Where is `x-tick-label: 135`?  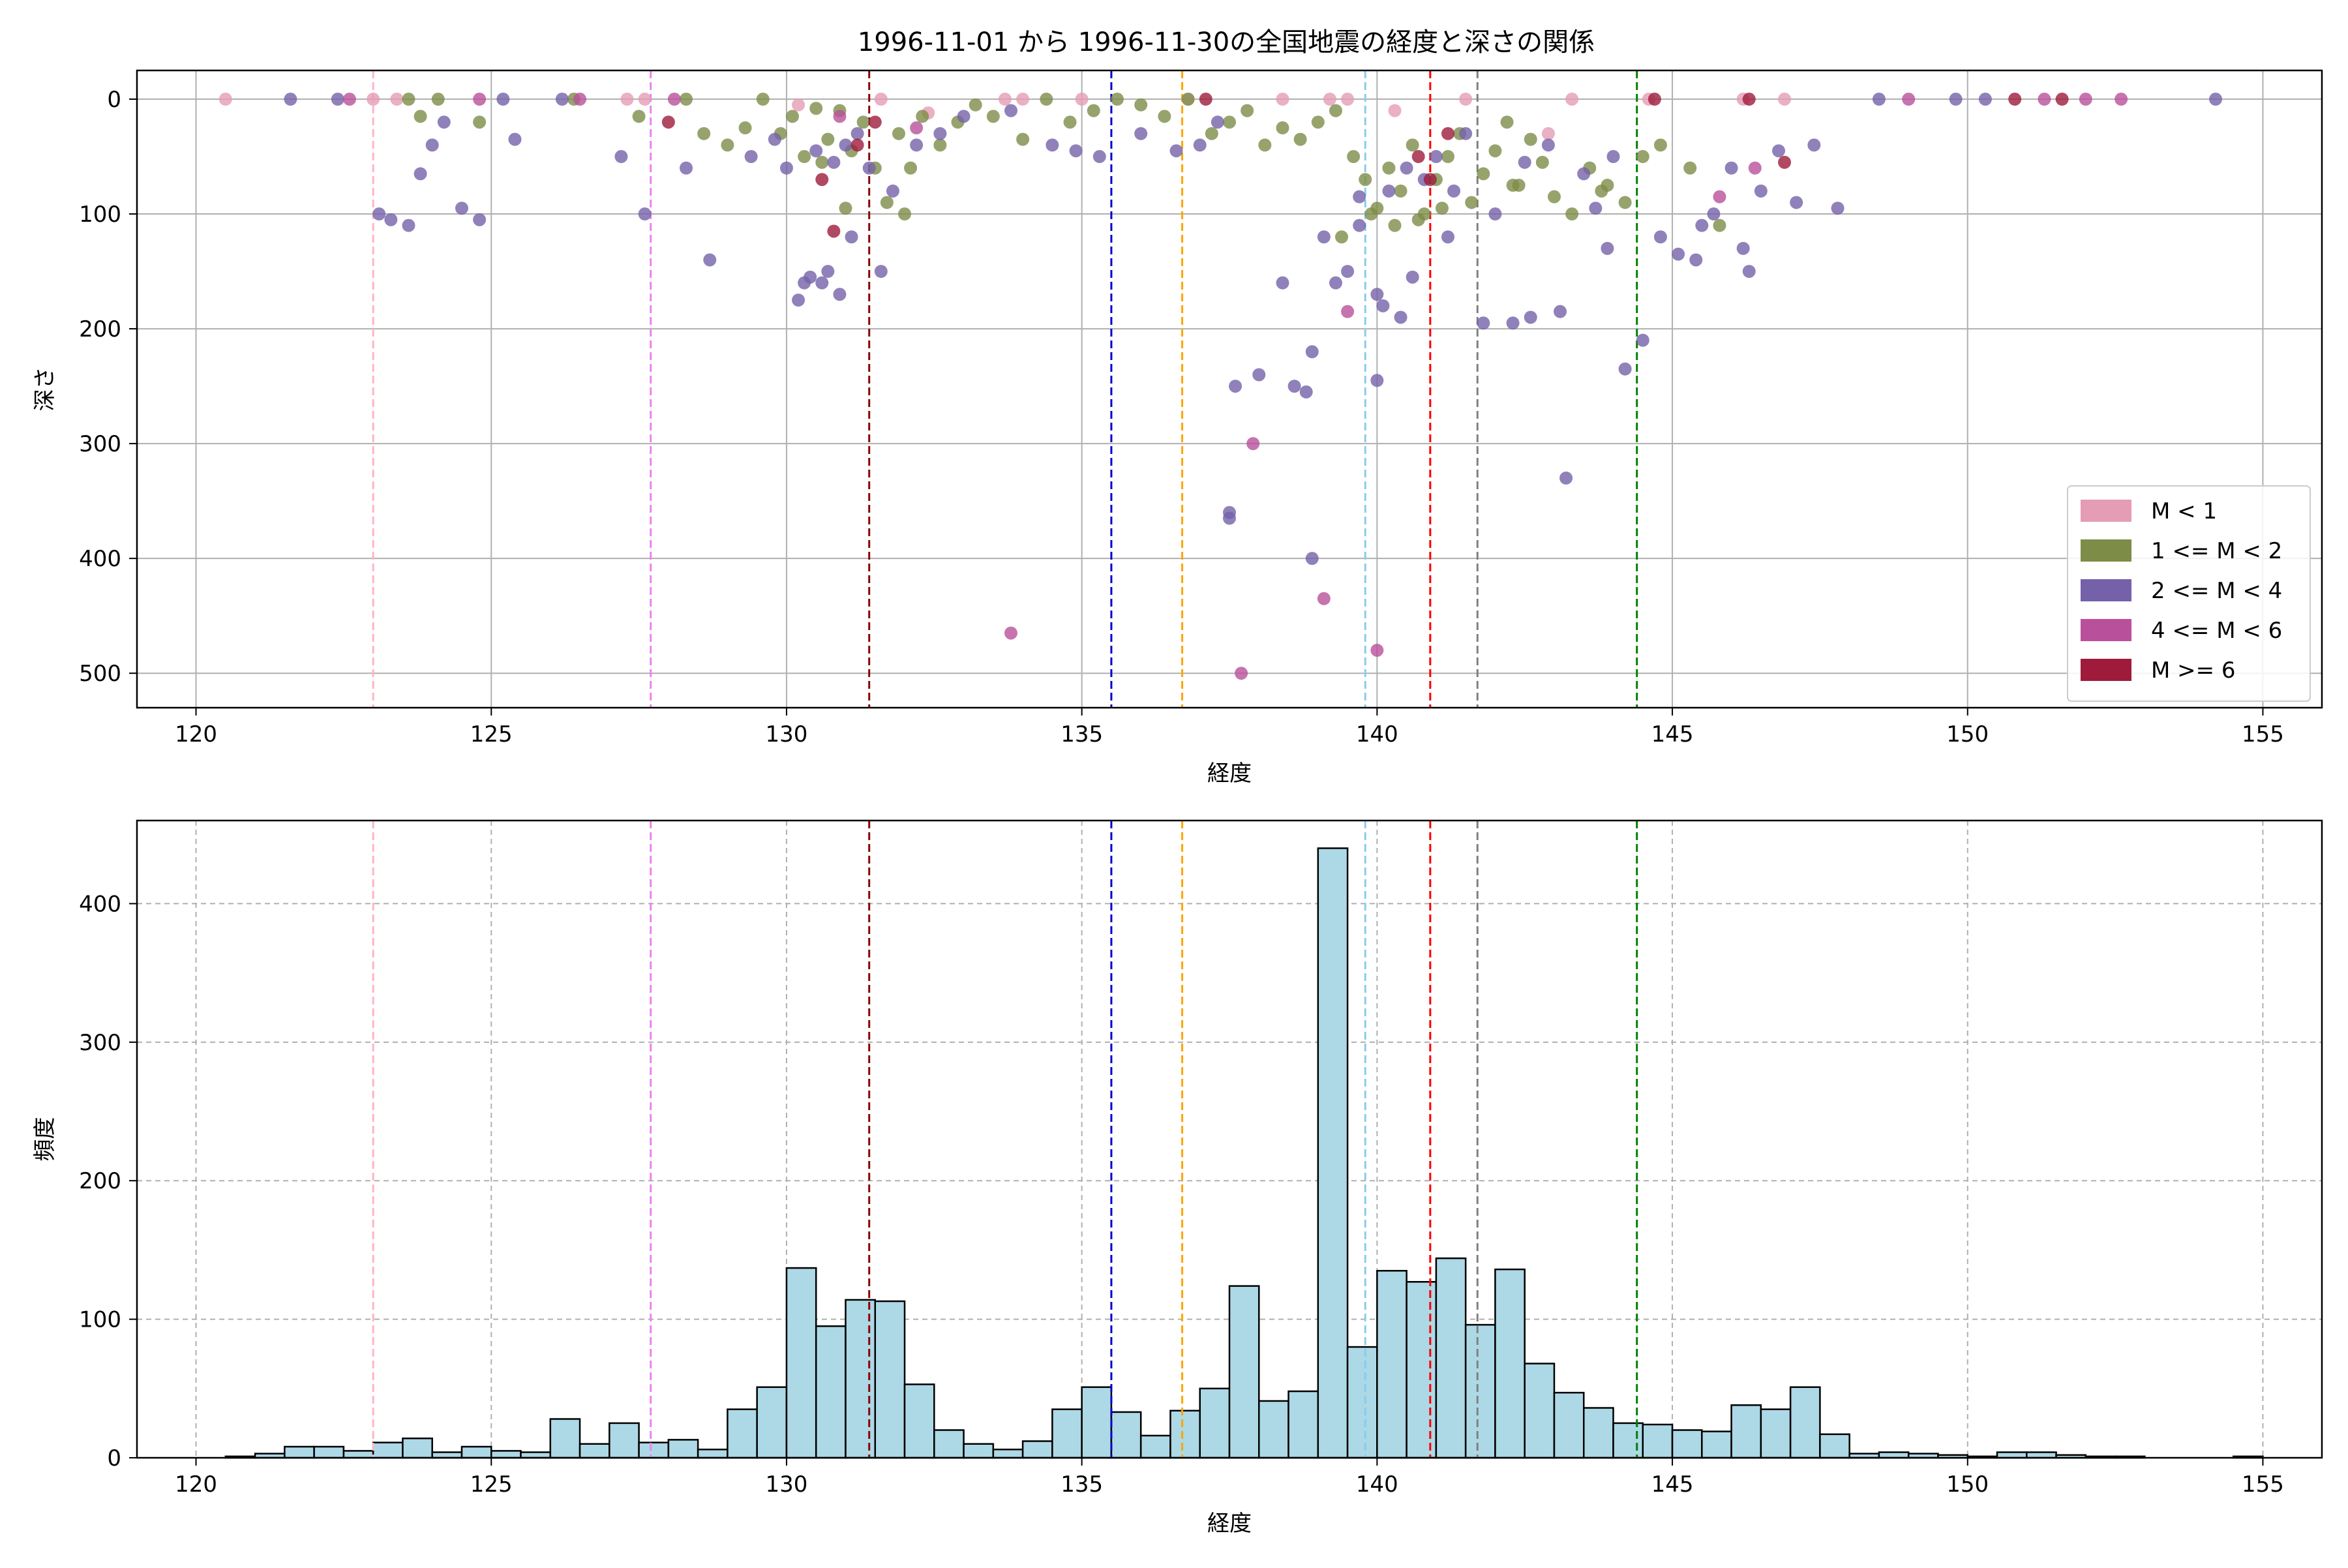
x-tick-label: 135 is located at coordinates (1082, 734).